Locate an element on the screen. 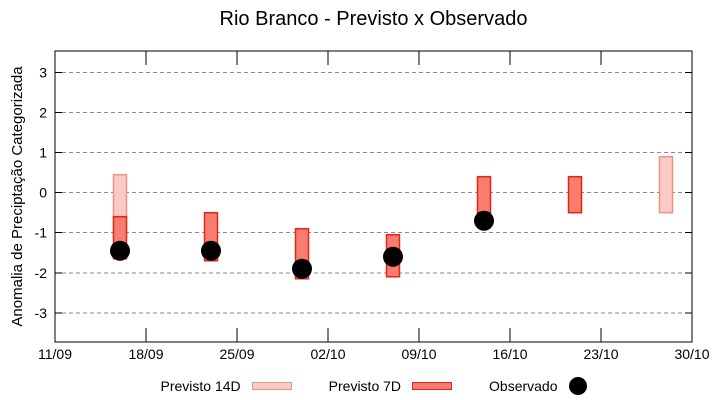 The image size is (720, 400). y-tick-label: 3 is located at coordinates (43, 73).